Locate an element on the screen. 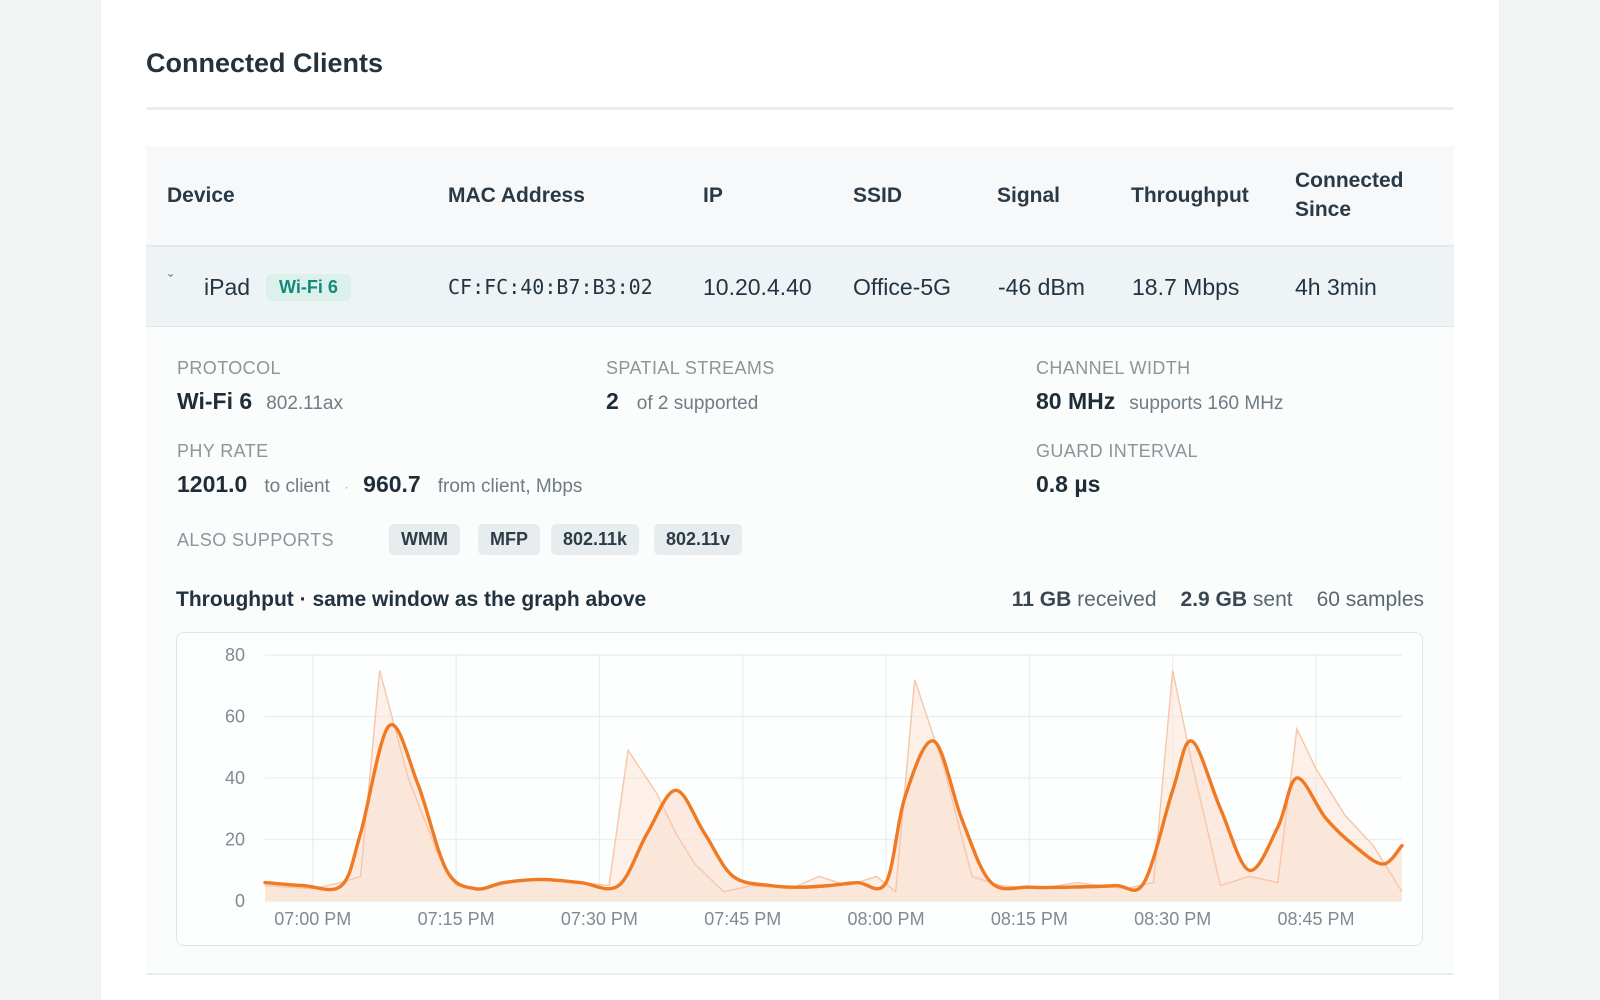 This screenshot has width=1600, height=1000. spatial-streams-label: SPATIAL STREAMS is located at coordinates (690, 368).